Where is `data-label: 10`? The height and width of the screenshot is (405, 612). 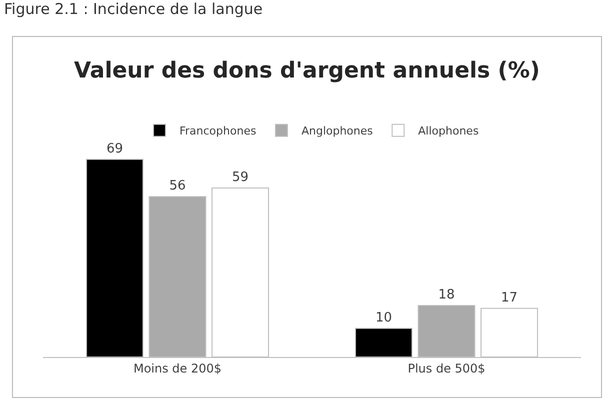 data-label: 10 is located at coordinates (383, 318).